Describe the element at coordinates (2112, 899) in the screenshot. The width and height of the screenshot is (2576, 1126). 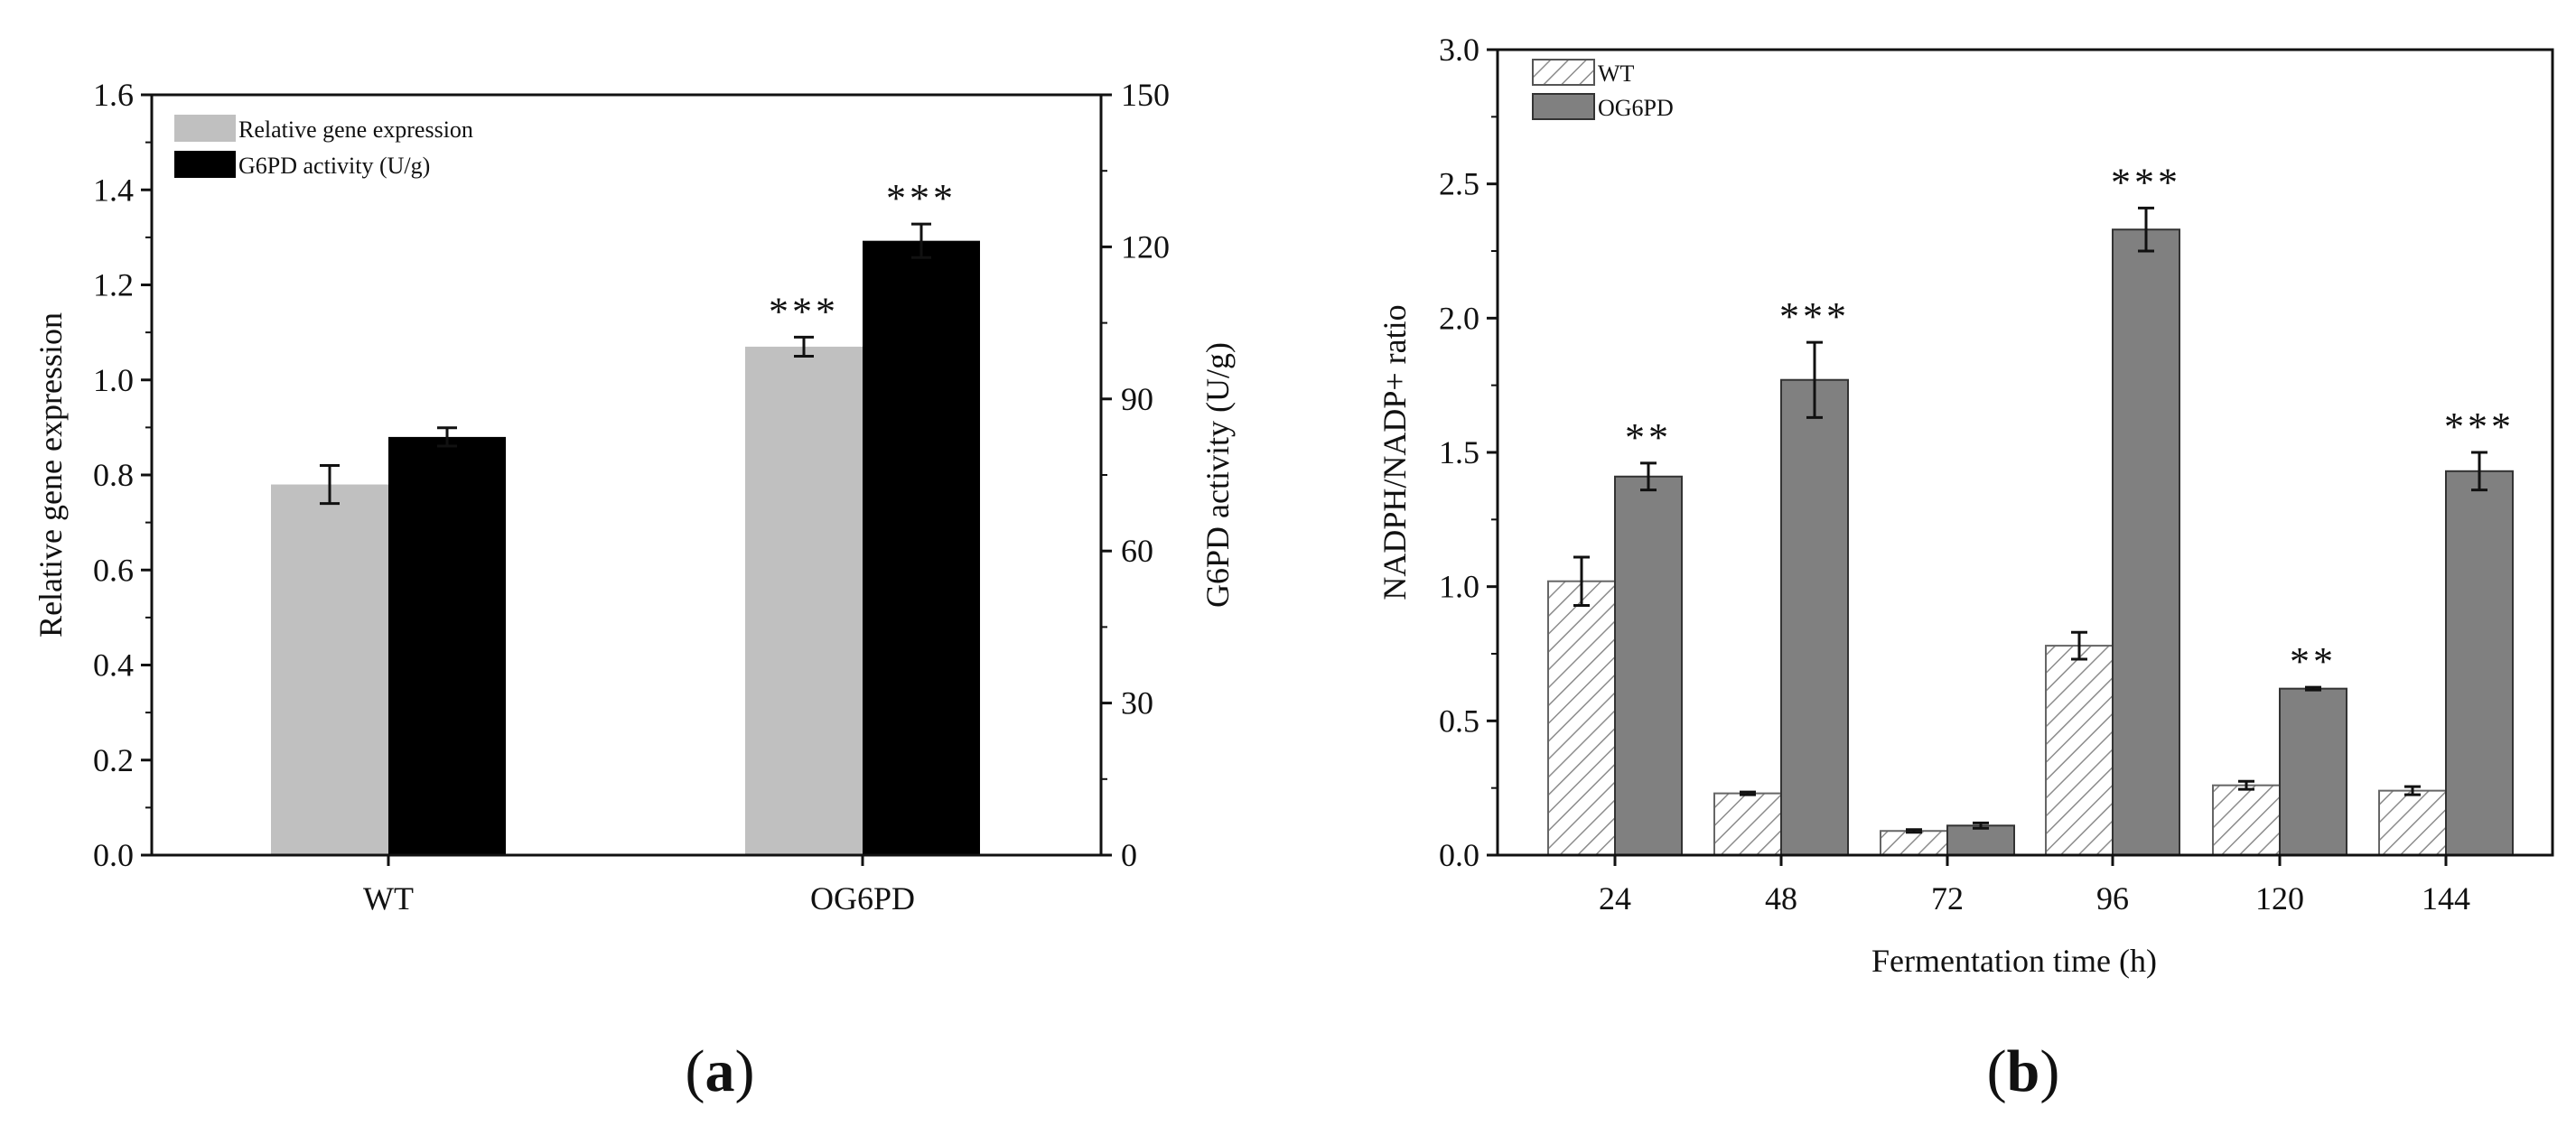
I see `chart-b-x-tick-label: 96` at that location.